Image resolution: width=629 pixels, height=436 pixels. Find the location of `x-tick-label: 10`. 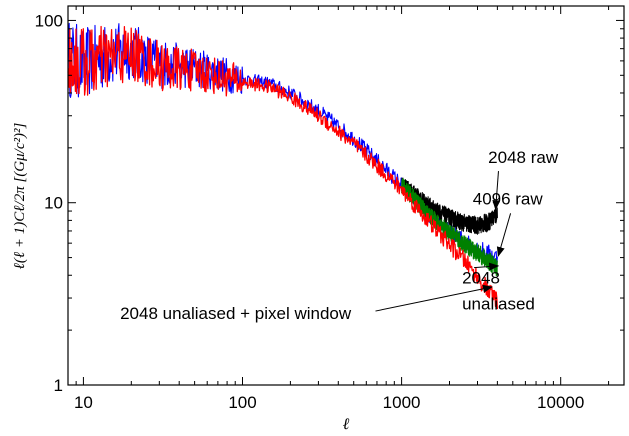

x-tick-label: 10 is located at coordinates (83, 402).